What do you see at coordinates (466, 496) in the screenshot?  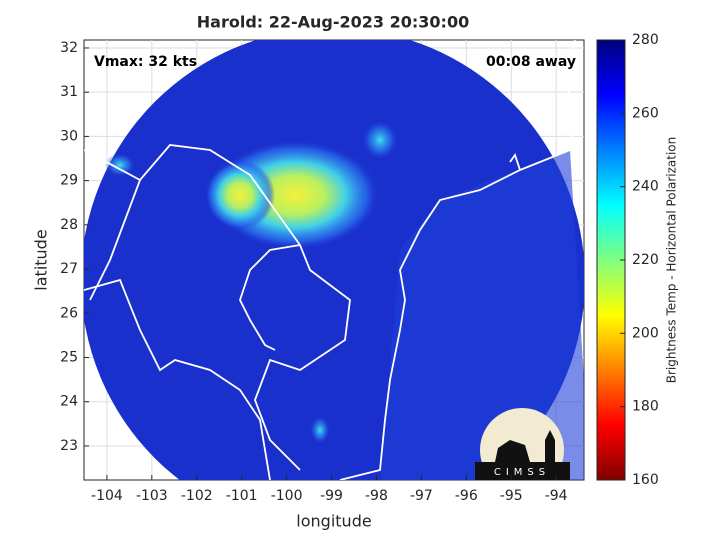 I see `x-tick-label: -96` at bounding box center [466, 496].